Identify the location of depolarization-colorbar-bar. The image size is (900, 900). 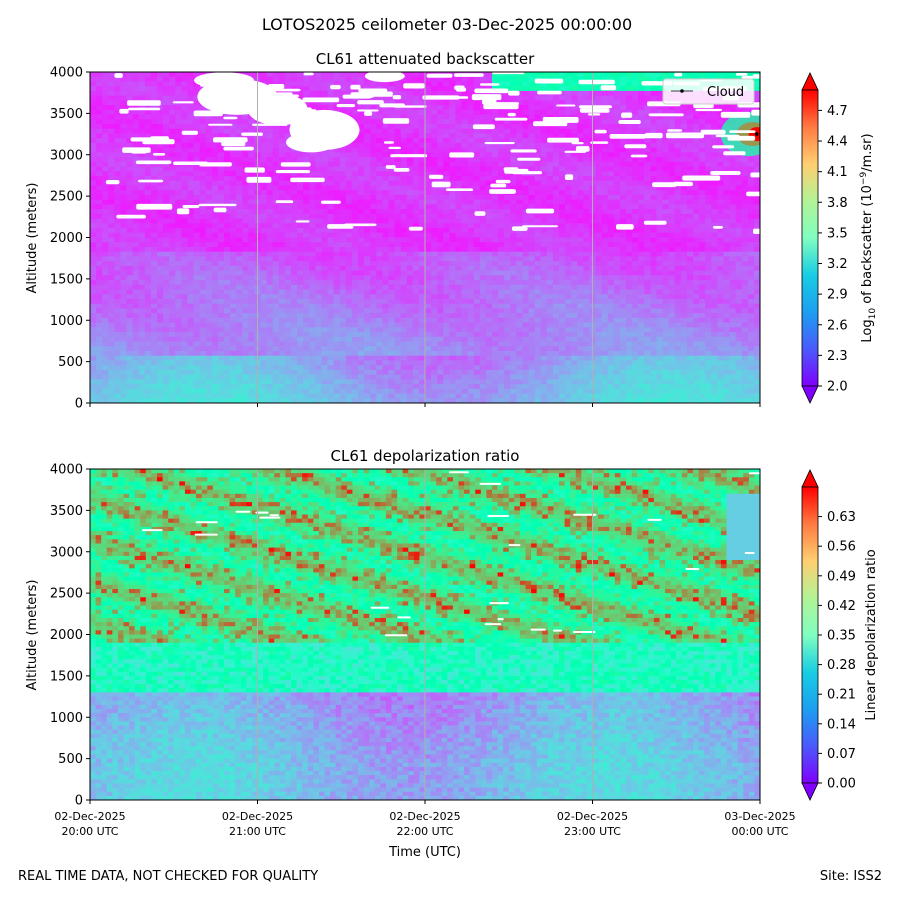
(810, 635).